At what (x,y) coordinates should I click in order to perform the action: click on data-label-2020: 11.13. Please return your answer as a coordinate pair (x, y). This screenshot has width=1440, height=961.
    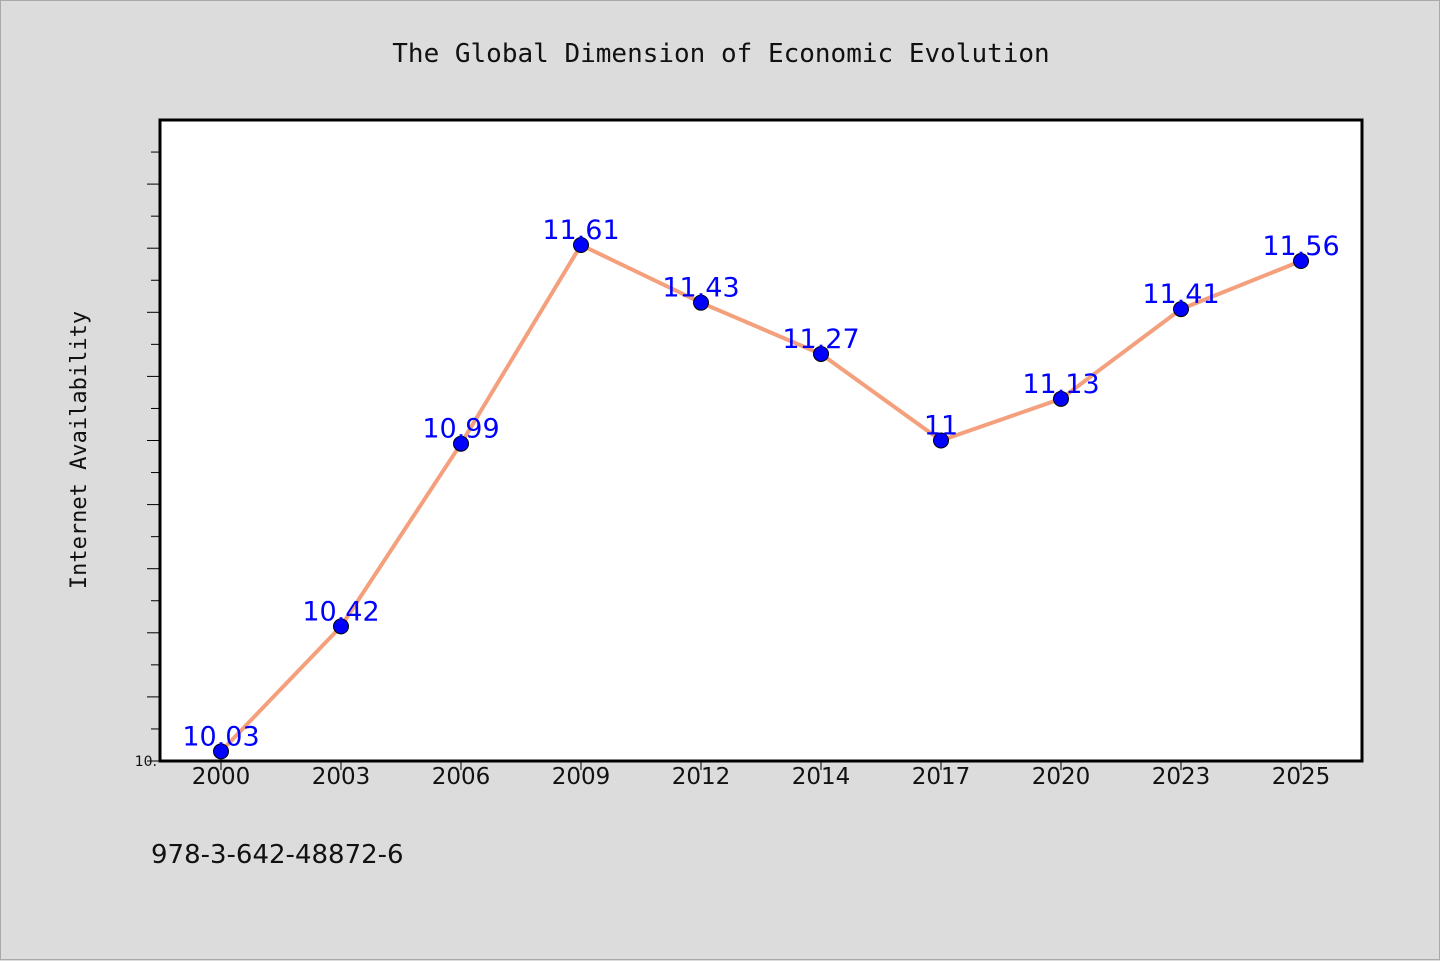
    Looking at the image, I should click on (1060, 384).